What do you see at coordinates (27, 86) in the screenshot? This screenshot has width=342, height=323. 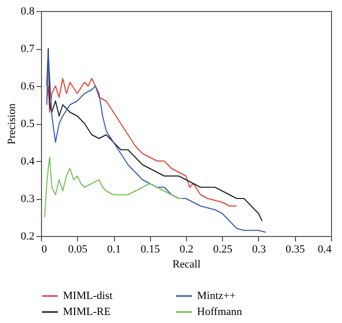 I see `y-tick-label: 0.6` at bounding box center [27, 86].